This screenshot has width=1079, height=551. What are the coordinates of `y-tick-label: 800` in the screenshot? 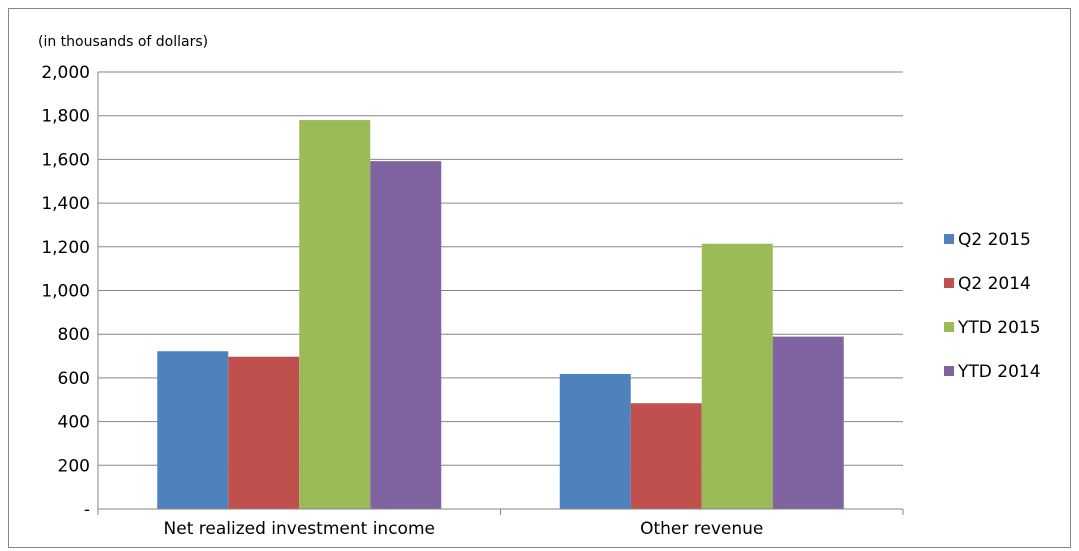 It's located at (74, 335).